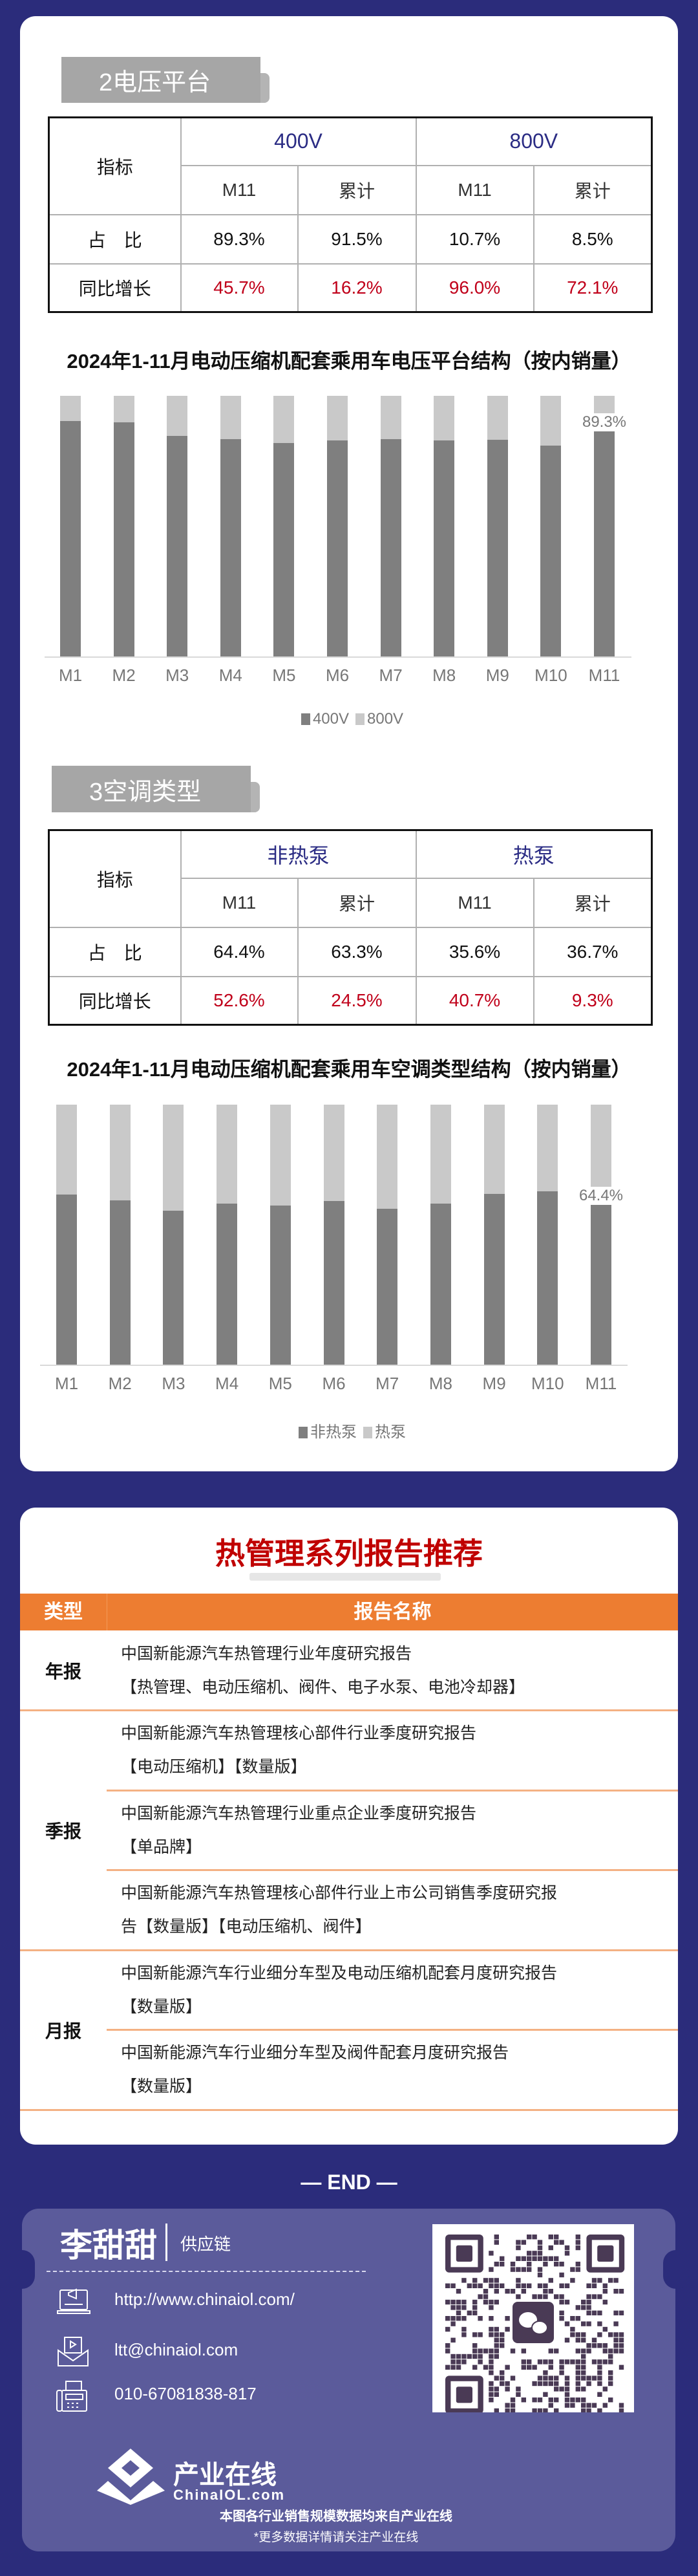  Describe the element at coordinates (494, 1150) in the screenshot. I see `bar-热泵-M9` at that location.